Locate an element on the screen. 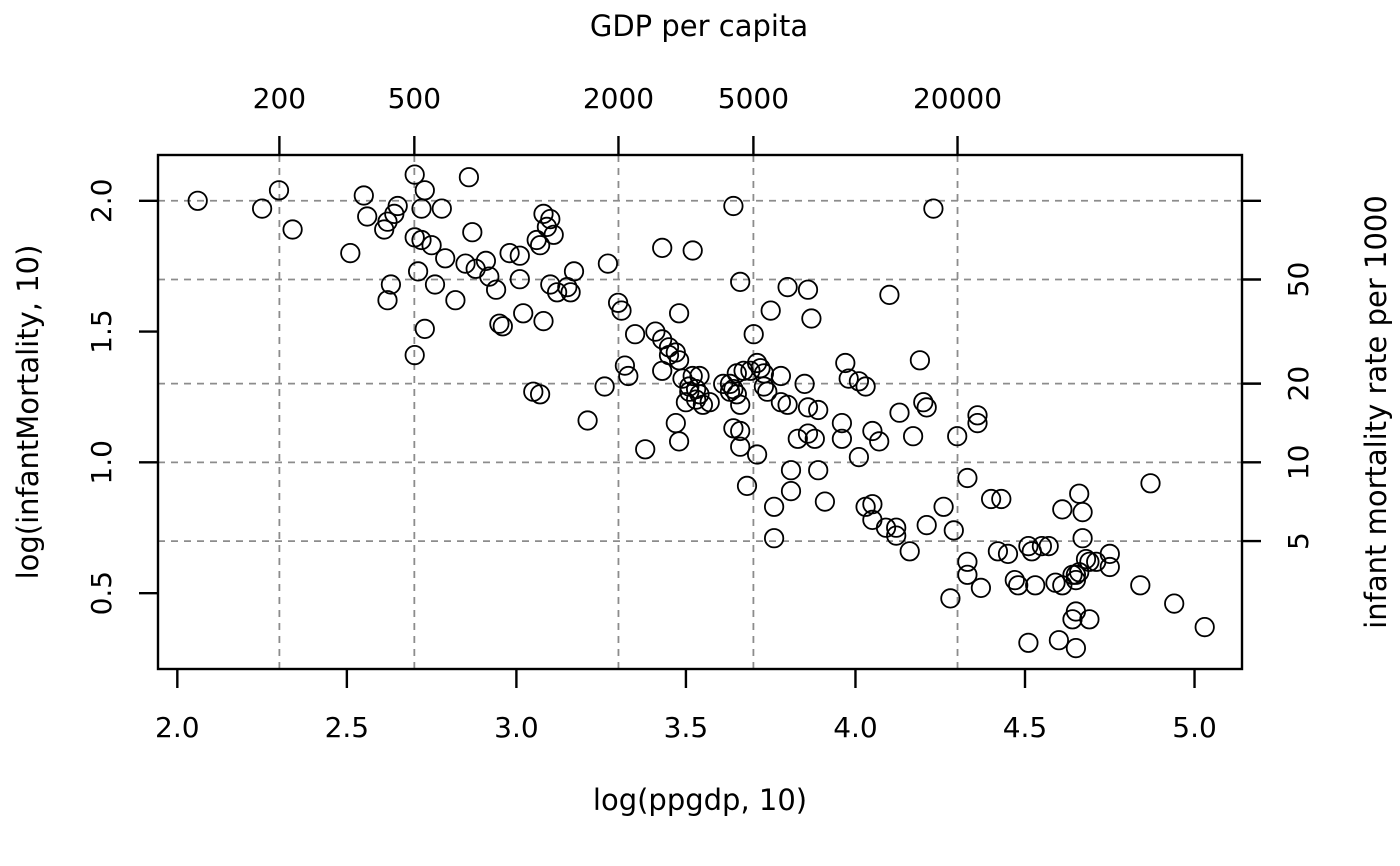 Image resolution: width=1400 pixels, height=866 pixels. x-tick-label-bottom: 5.0 is located at coordinates (1194, 727).